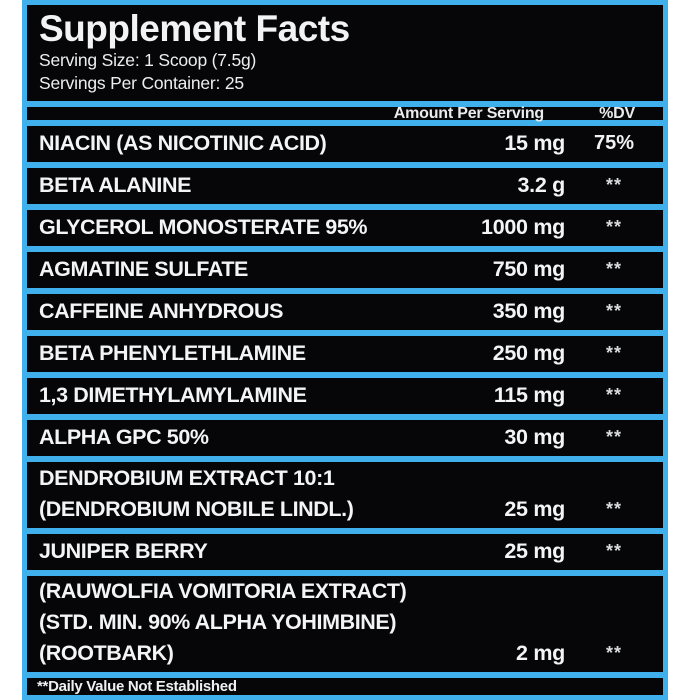 The height and width of the screenshot is (700, 700). I want to click on ingredient-name: 1,3 DIMETHYLAMYLAMINE, so click(173, 395).